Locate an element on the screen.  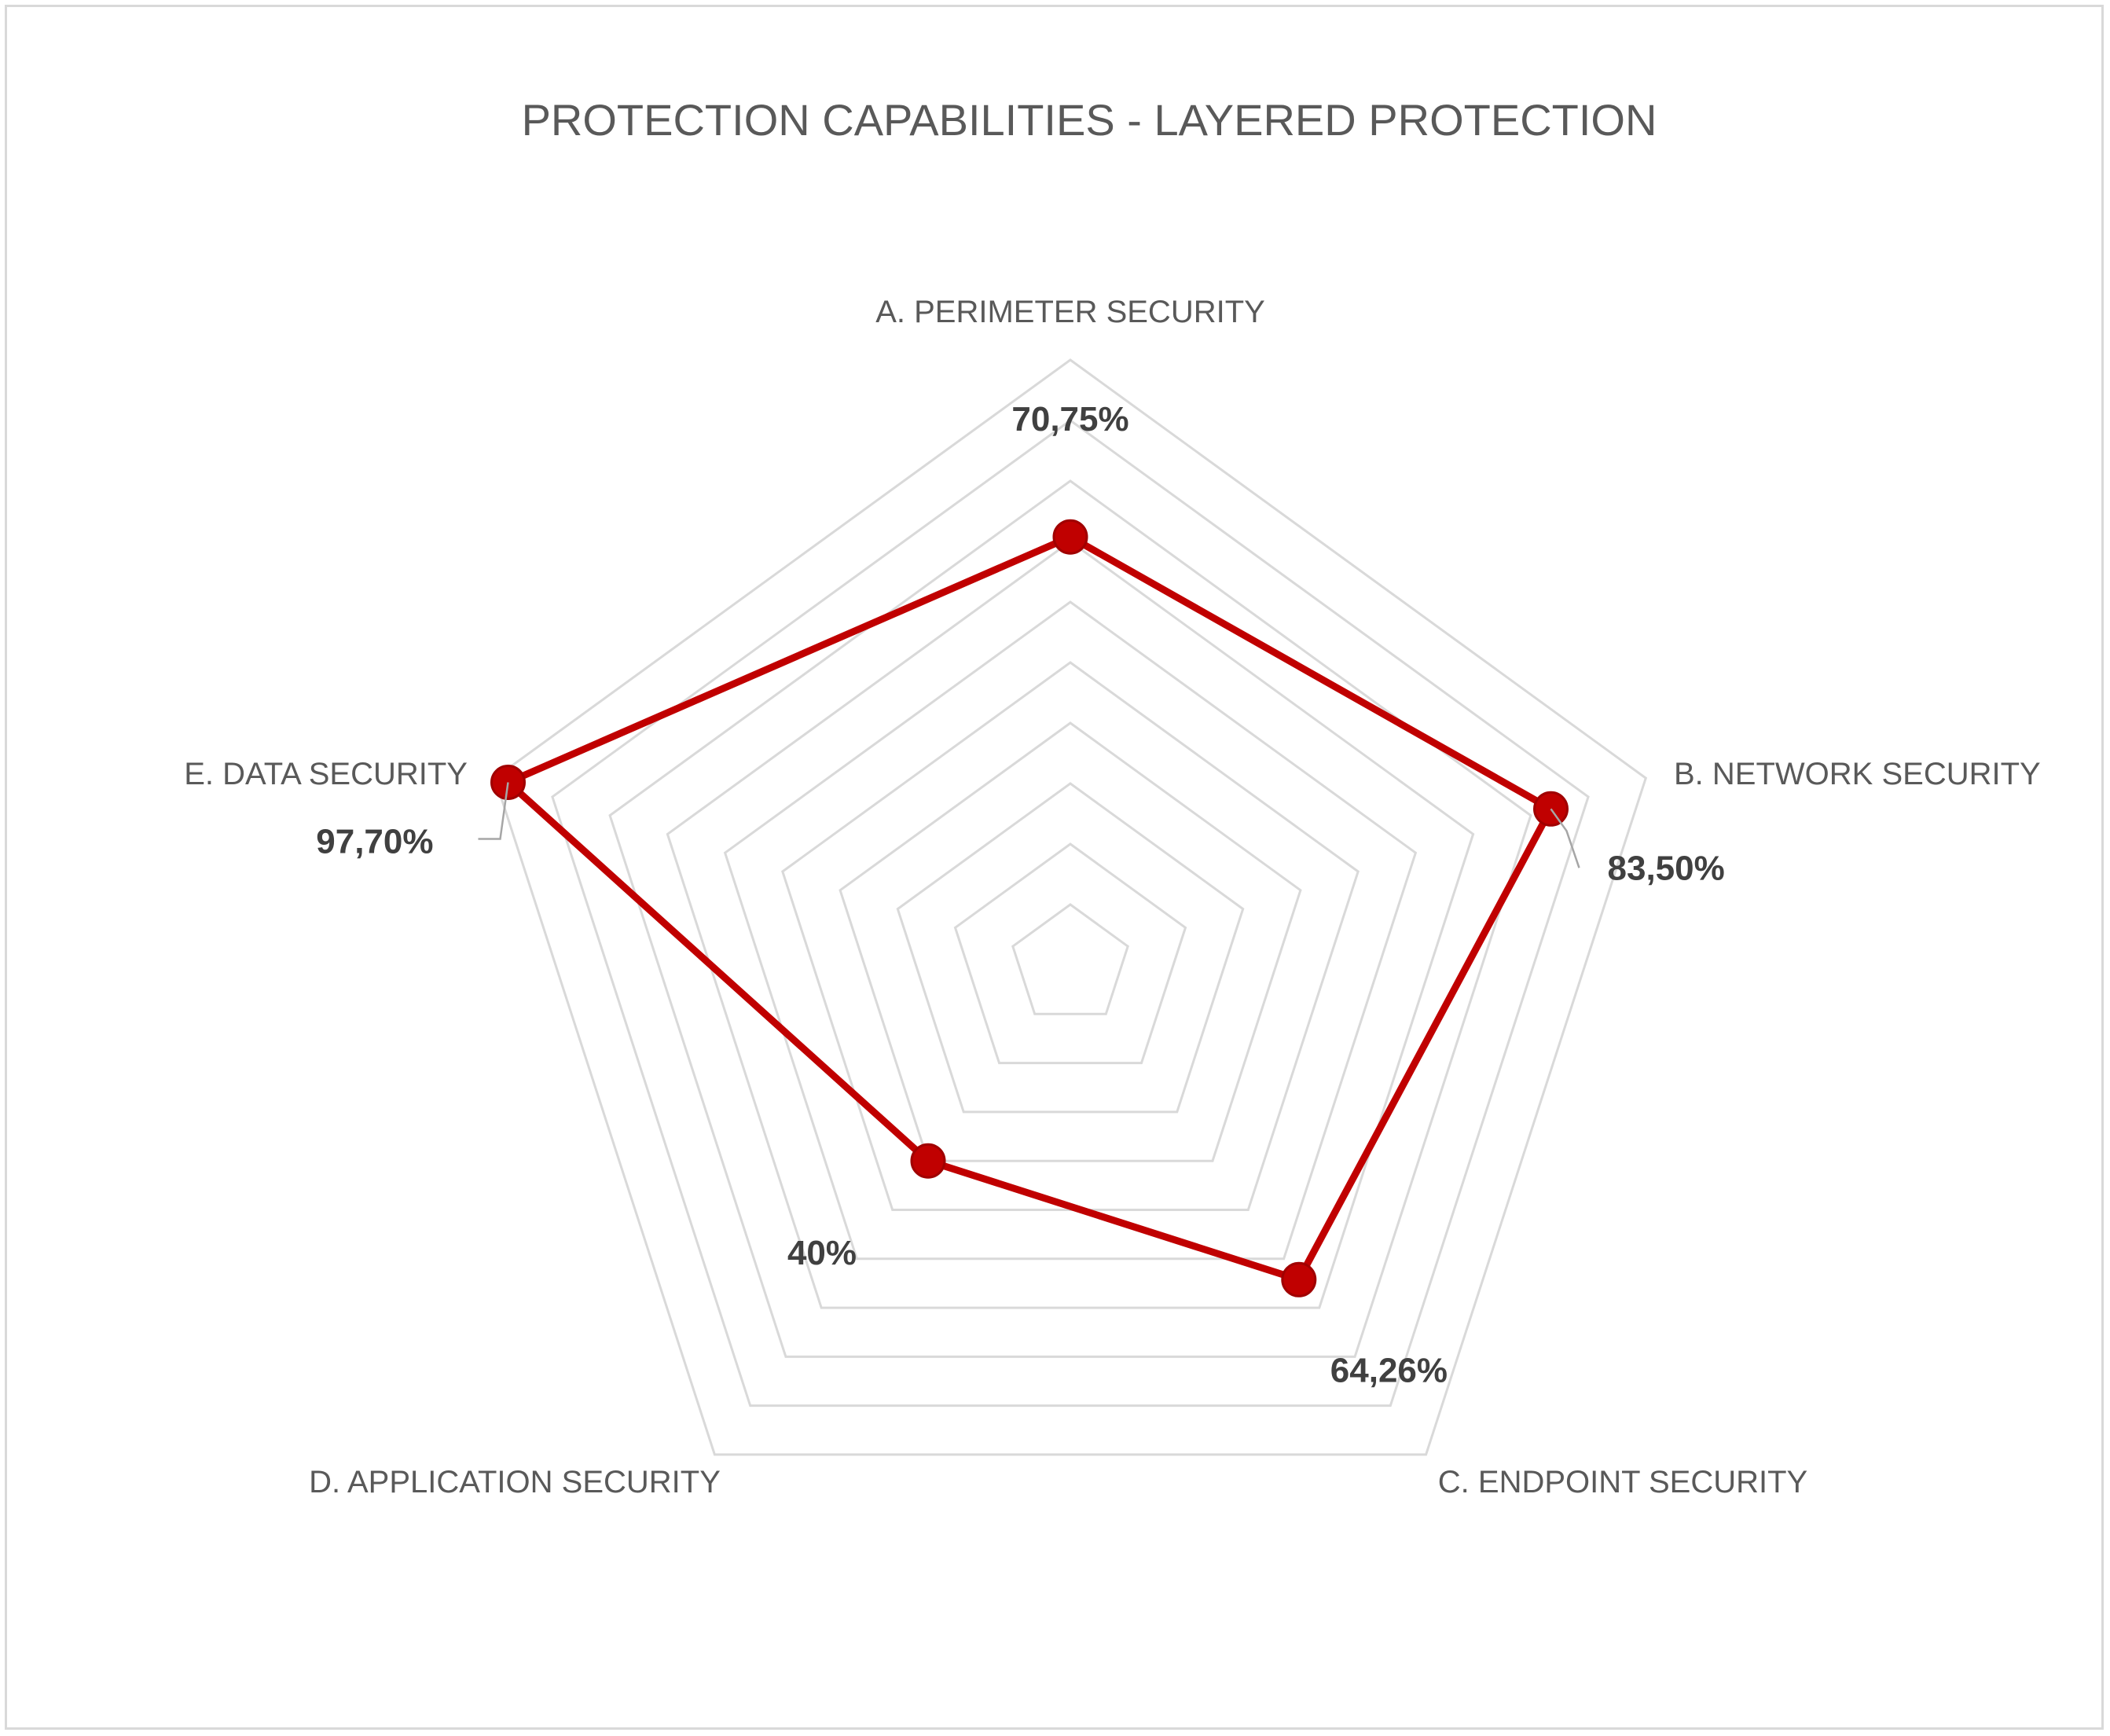
data-label: 40% is located at coordinates (822, 1253).